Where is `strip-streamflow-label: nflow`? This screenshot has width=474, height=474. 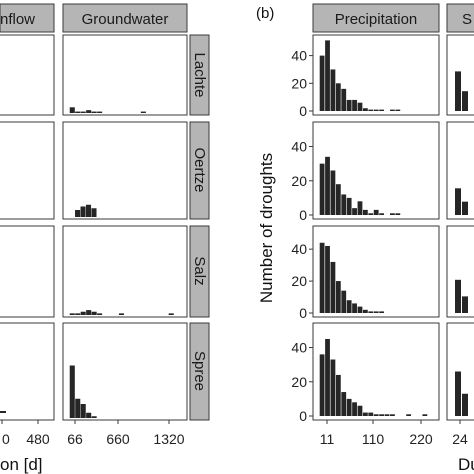
strip-streamflow-label: nflow is located at coordinates (17, 19).